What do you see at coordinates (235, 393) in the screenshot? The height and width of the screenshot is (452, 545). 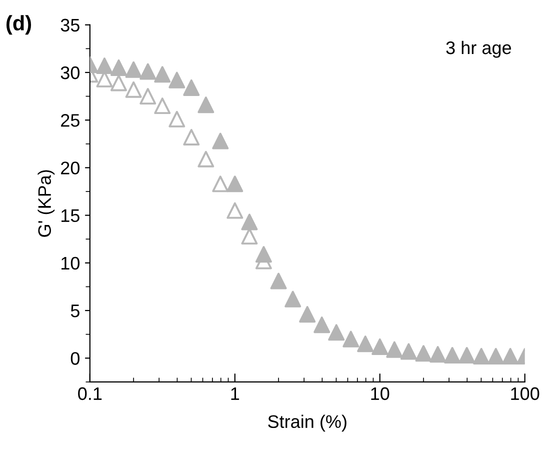 I see `x-tick-label: 1` at bounding box center [235, 393].